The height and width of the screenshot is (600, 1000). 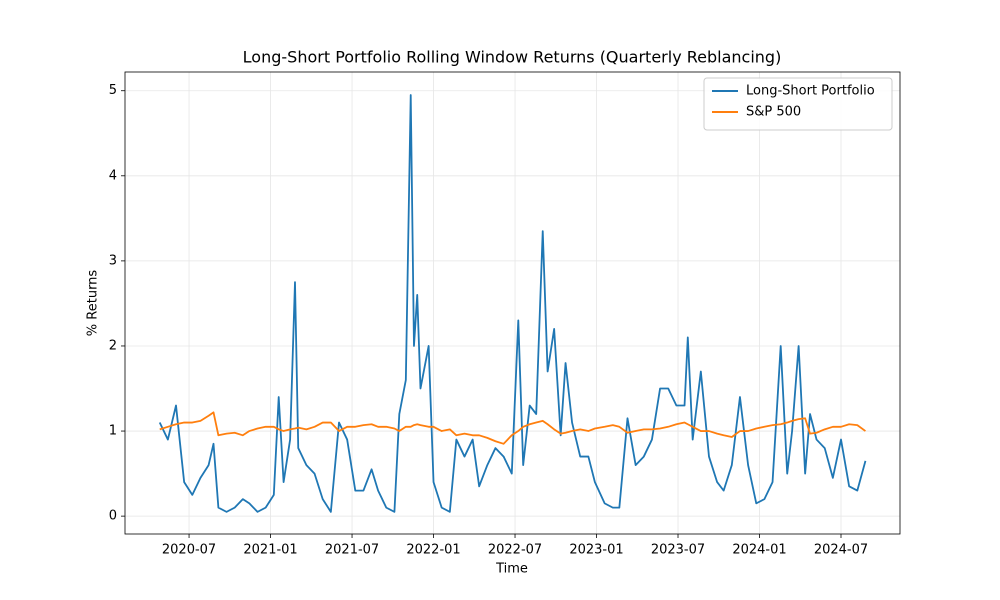 What do you see at coordinates (189, 550) in the screenshot?
I see `x-tick-label: 2020-07` at bounding box center [189, 550].